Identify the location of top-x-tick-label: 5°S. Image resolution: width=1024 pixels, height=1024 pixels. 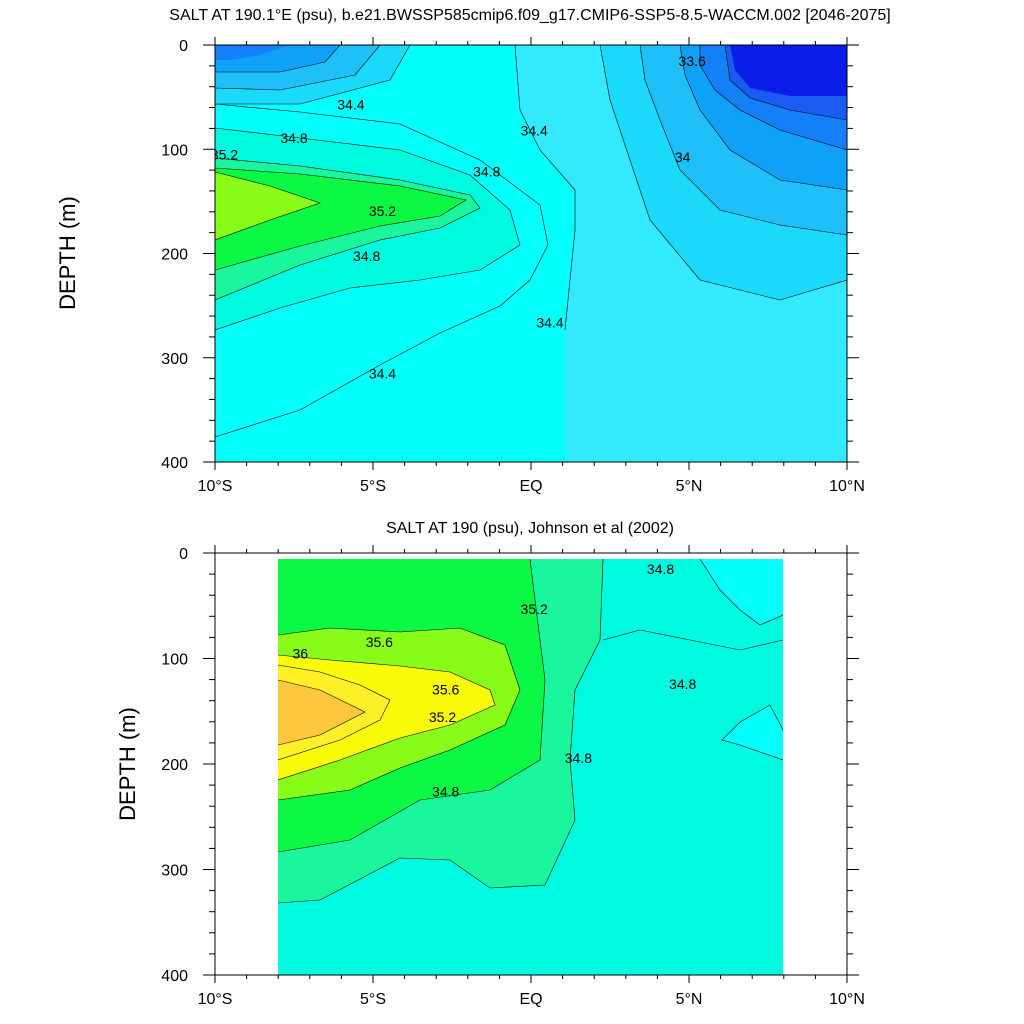
(373, 486).